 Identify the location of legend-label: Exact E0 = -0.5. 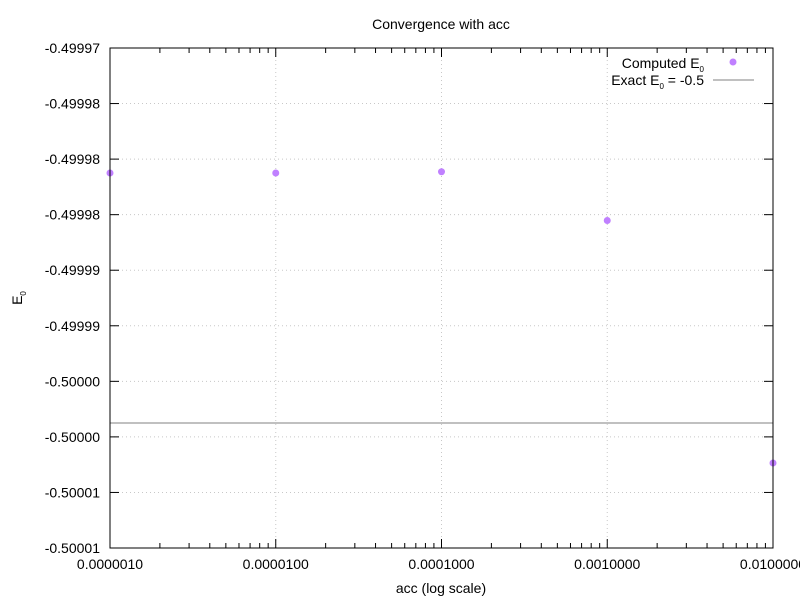
(657, 81).